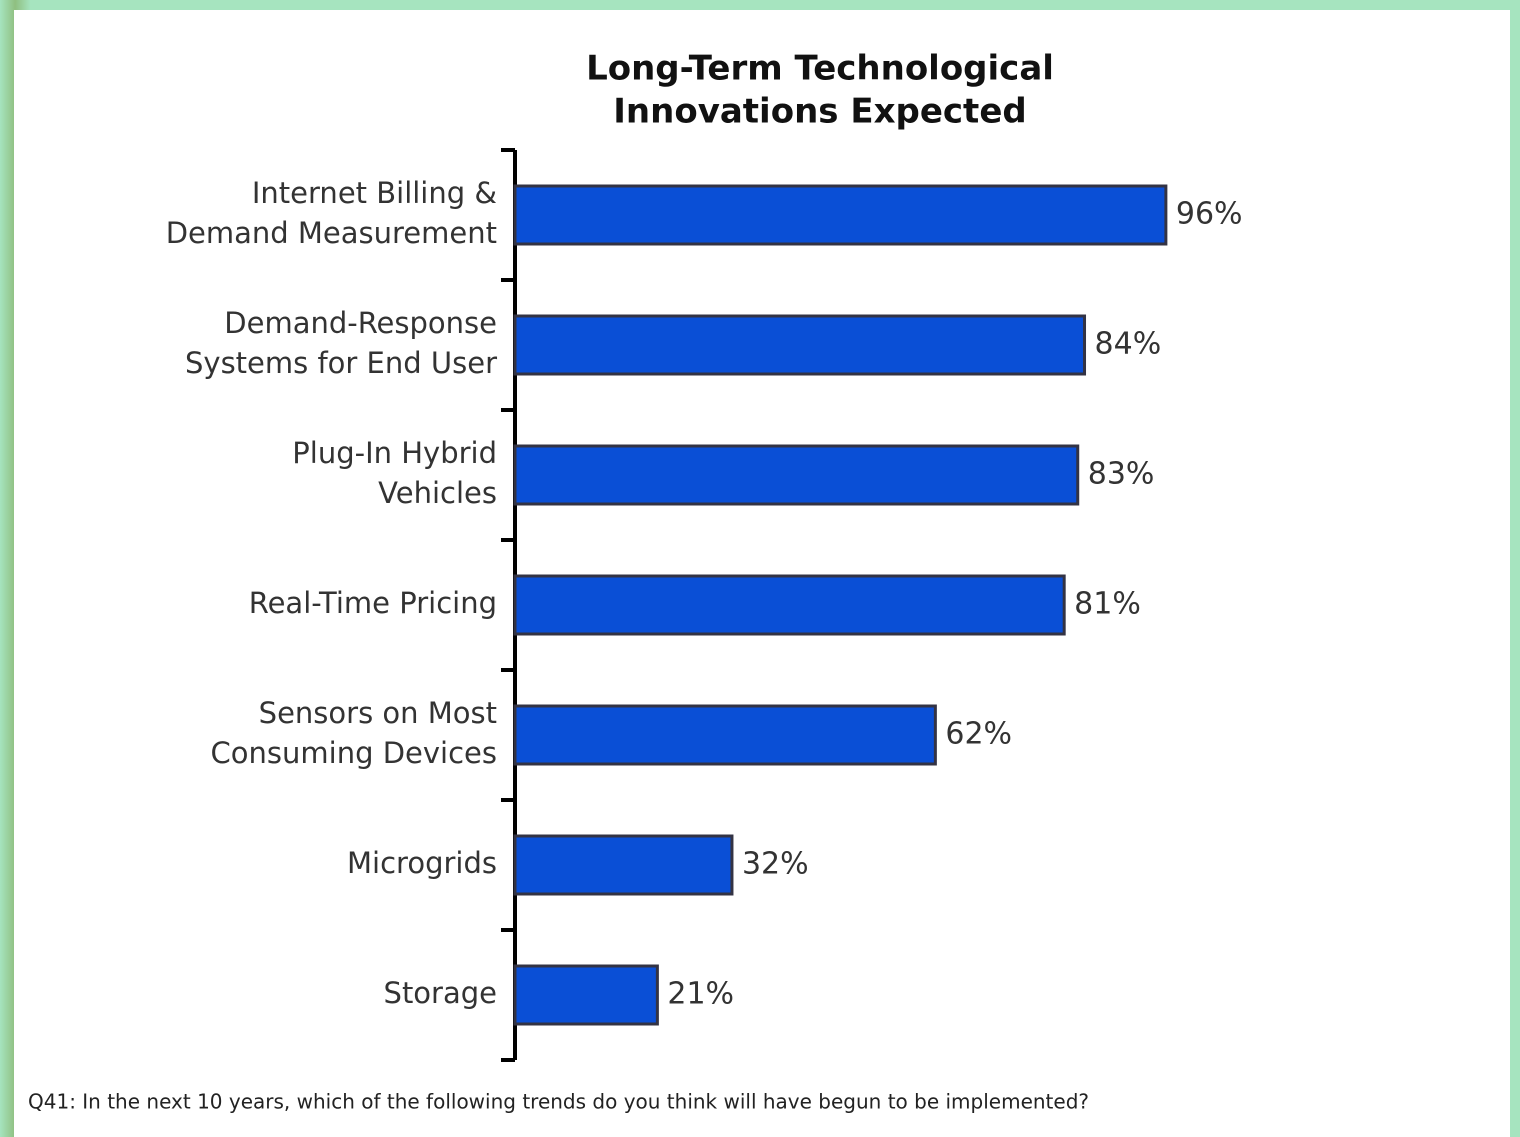 The image size is (1520, 1137). What do you see at coordinates (394, 473) in the screenshot?
I see `y-tick-label: Plug-In Hybrid Vehicles` at bounding box center [394, 473].